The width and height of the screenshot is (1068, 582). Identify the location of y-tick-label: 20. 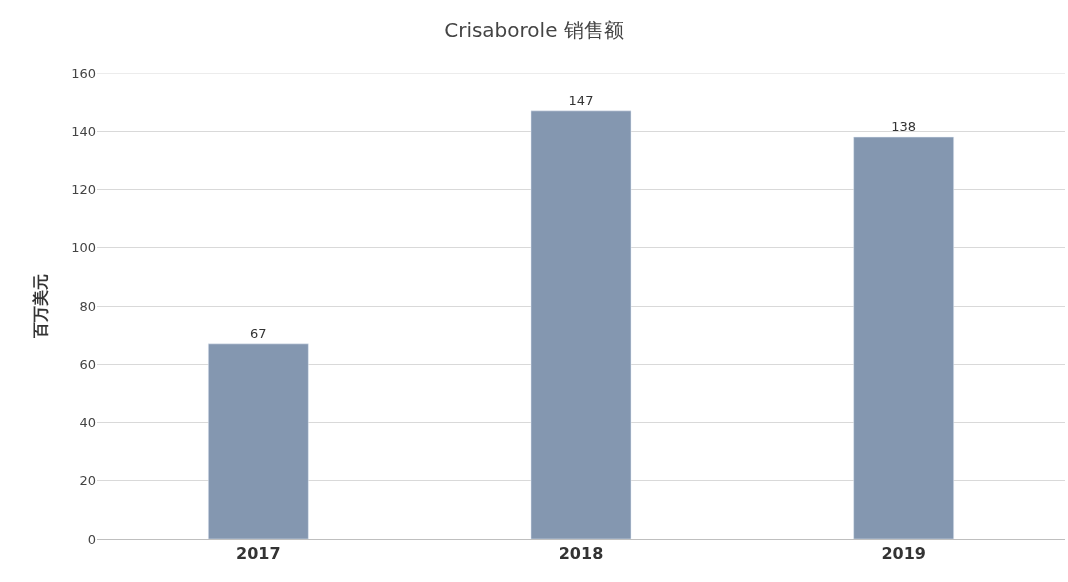
(87, 481).